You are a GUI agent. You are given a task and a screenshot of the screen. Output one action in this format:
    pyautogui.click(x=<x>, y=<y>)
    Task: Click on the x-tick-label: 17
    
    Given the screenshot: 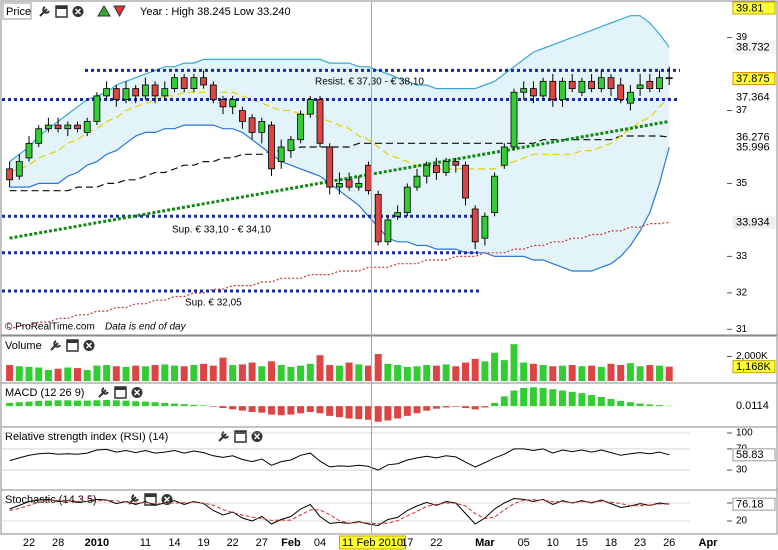 What is the action you would take?
    pyautogui.click(x=407, y=543)
    